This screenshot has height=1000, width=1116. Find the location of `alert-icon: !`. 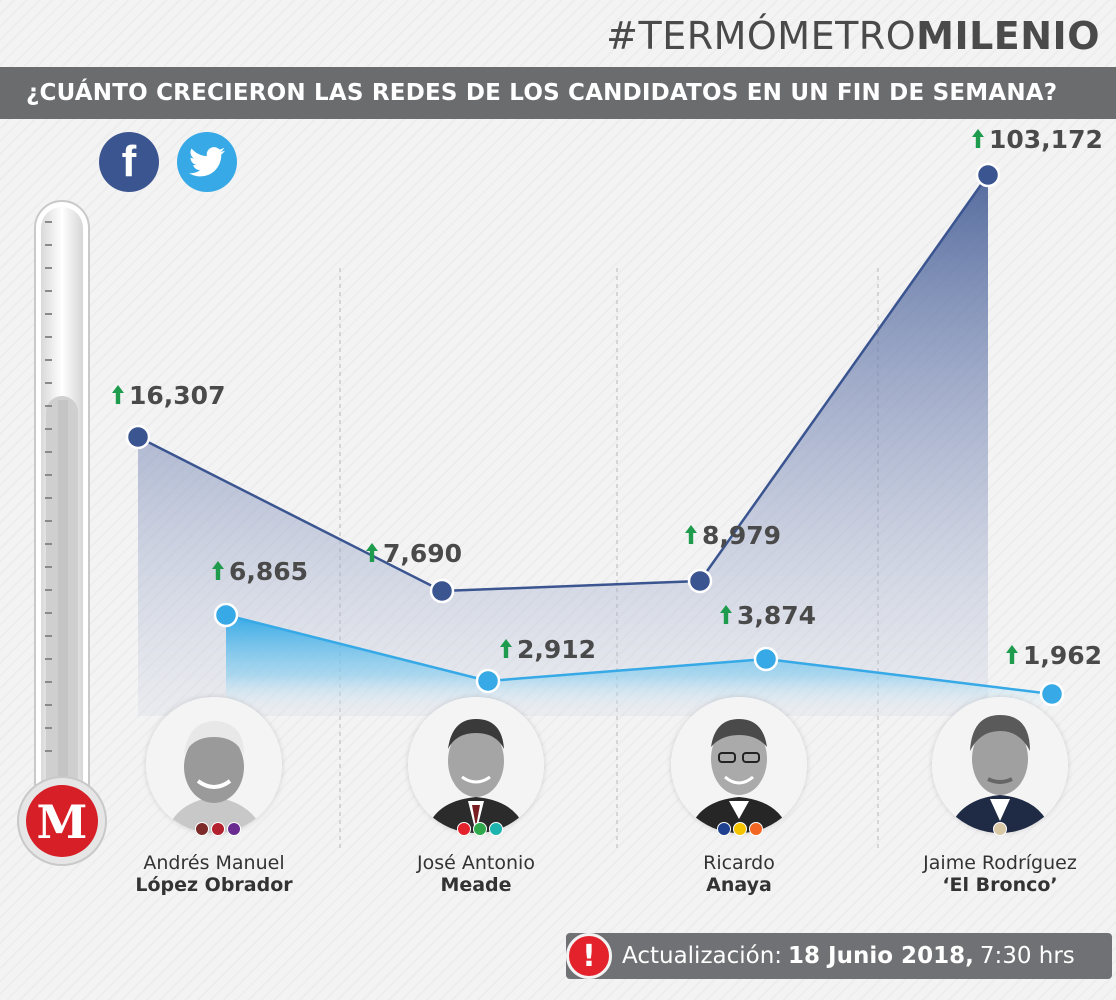

alert-icon: ! is located at coordinates (589, 956).